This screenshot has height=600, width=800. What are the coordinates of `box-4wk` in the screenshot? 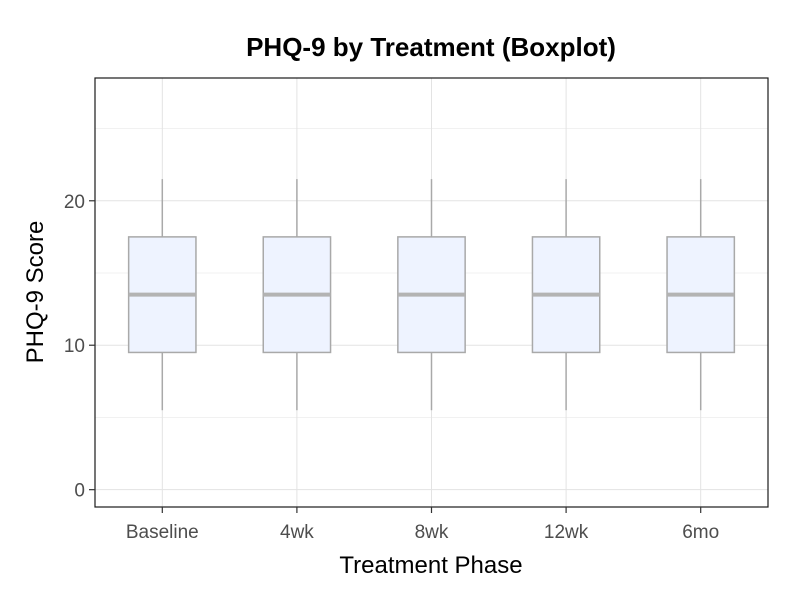 It's located at (297, 295).